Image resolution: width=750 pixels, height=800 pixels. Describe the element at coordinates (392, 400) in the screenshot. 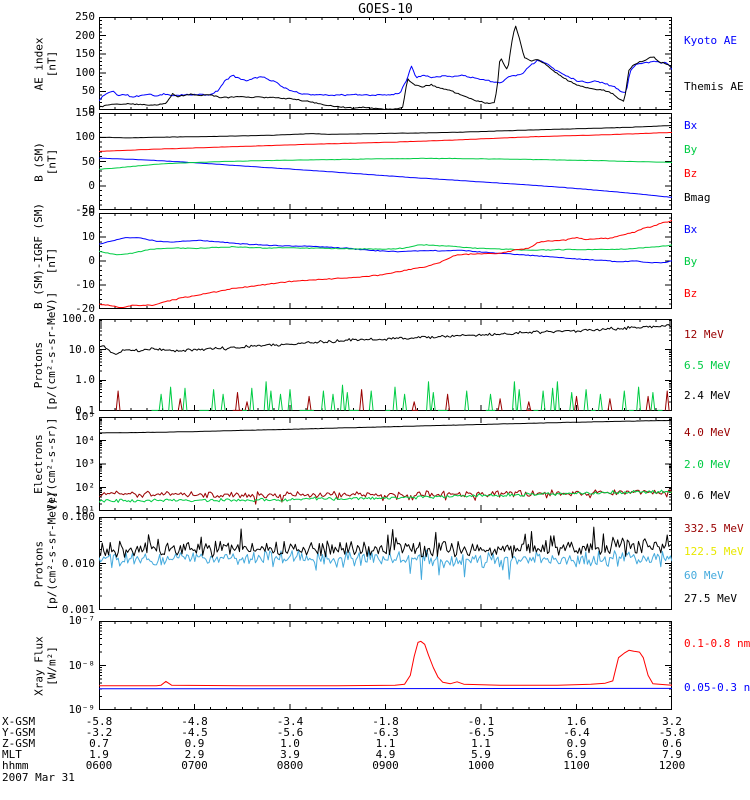

I see `series-12-mev` at that location.